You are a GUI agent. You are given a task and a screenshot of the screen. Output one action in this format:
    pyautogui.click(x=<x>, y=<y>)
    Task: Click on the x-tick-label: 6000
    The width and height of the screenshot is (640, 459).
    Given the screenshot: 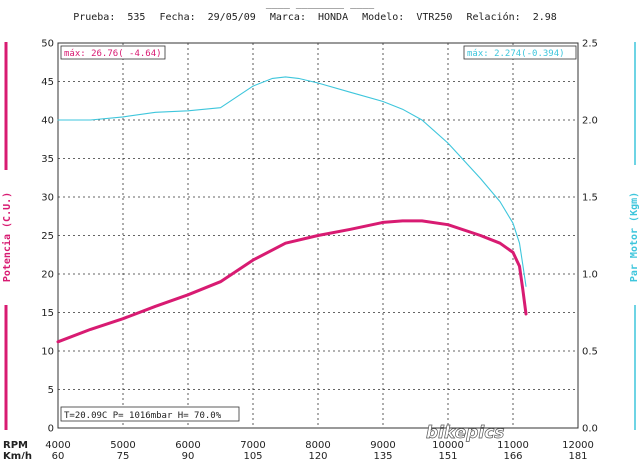 What is the action you would take?
    pyautogui.click(x=187, y=445)
    